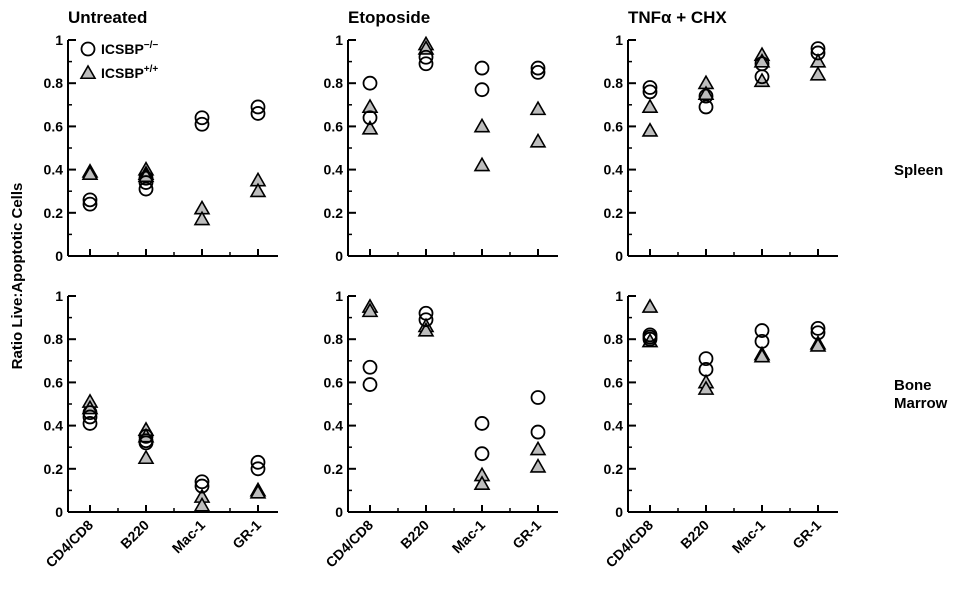 The image size is (972, 593). What do you see at coordinates (88, 72) in the screenshot?
I see `legend-triangle-marker` at bounding box center [88, 72].